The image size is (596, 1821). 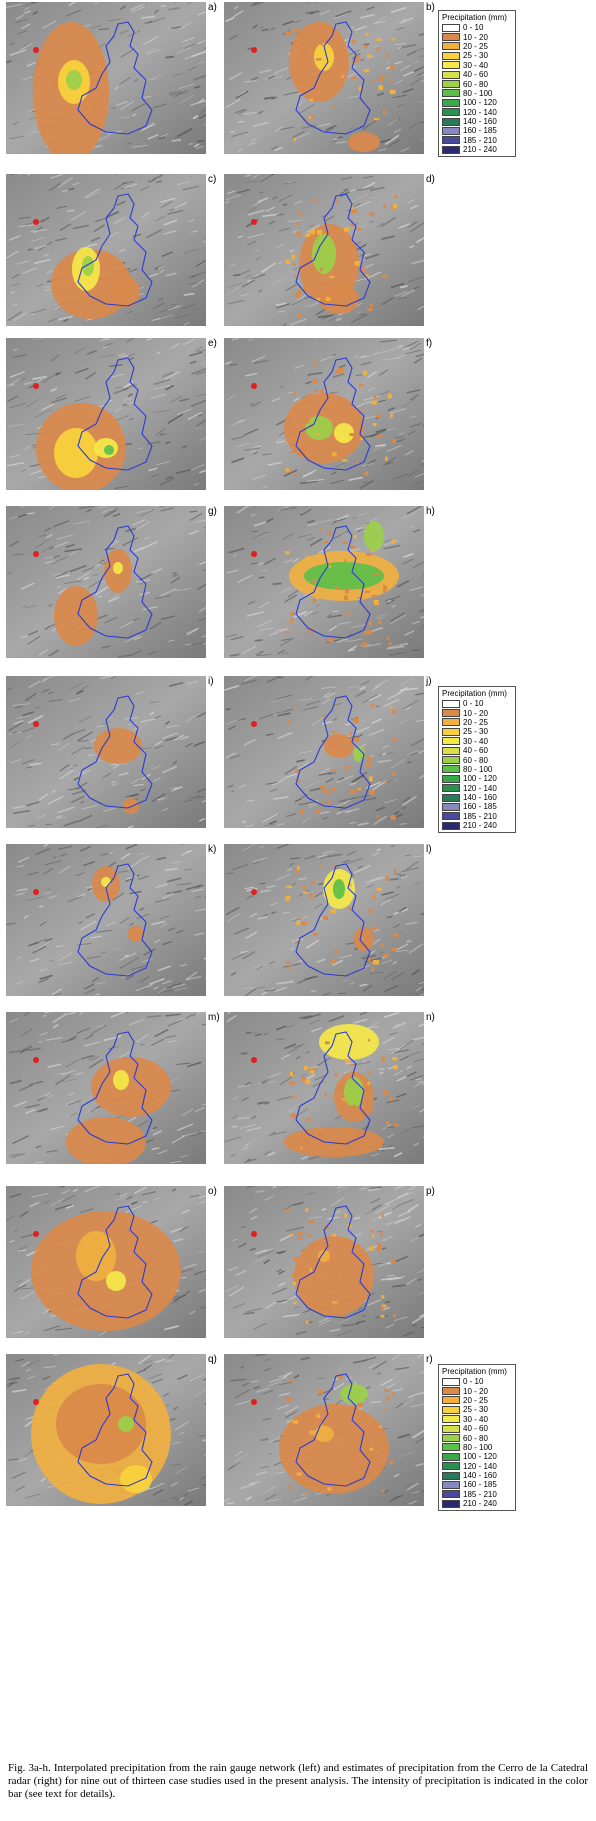 I want to click on legend-range-label: 0 - 10, so click(x=473, y=1382).